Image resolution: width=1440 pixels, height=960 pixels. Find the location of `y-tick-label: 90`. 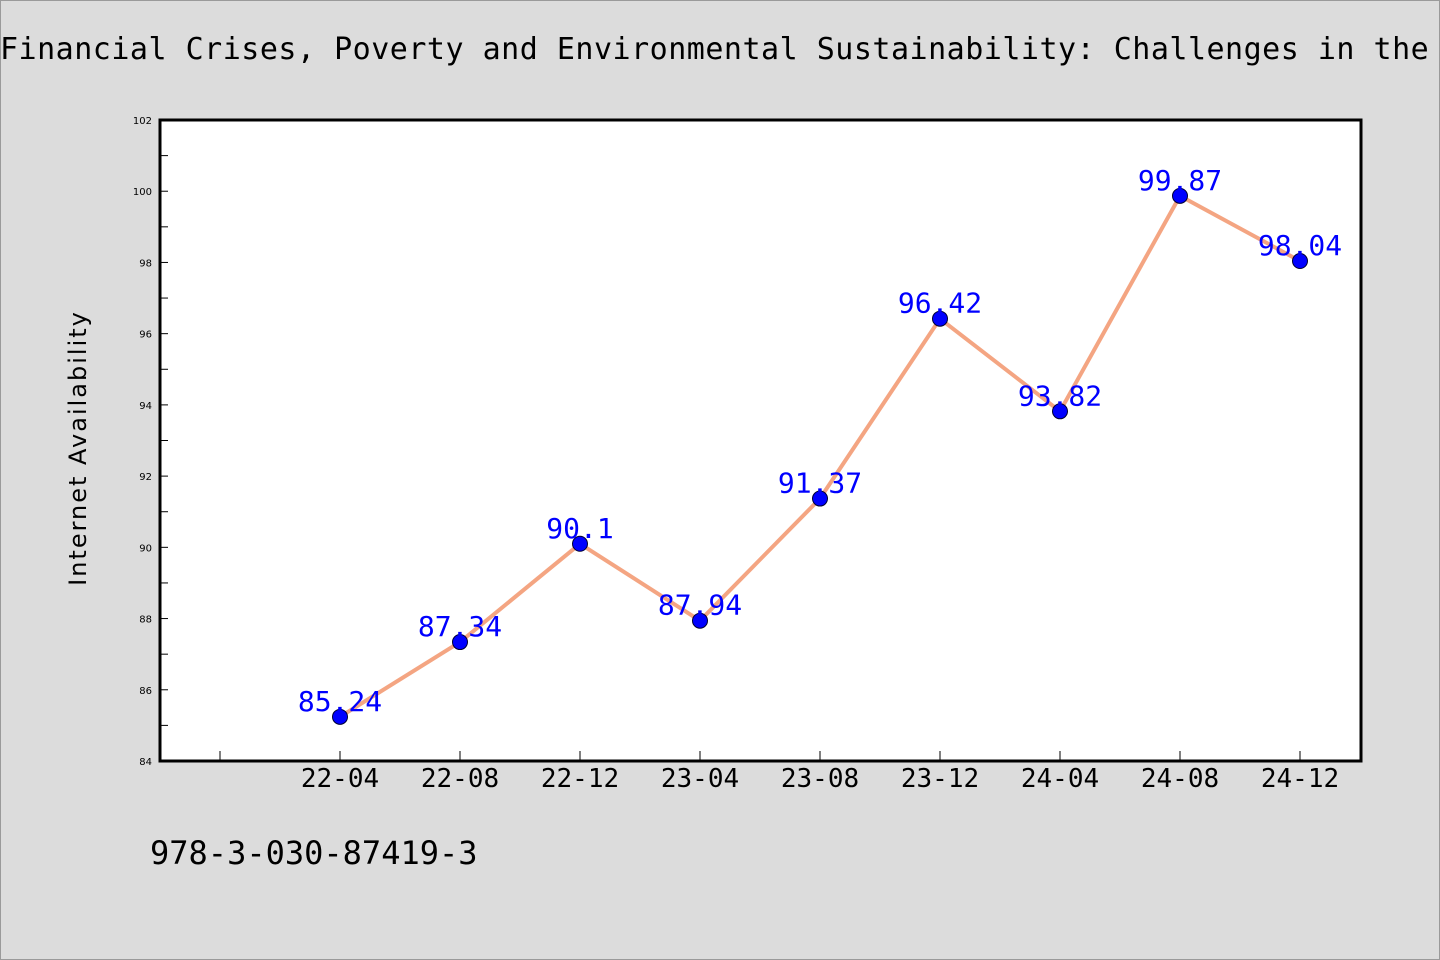

y-tick-label: 90 is located at coordinates (145, 548).